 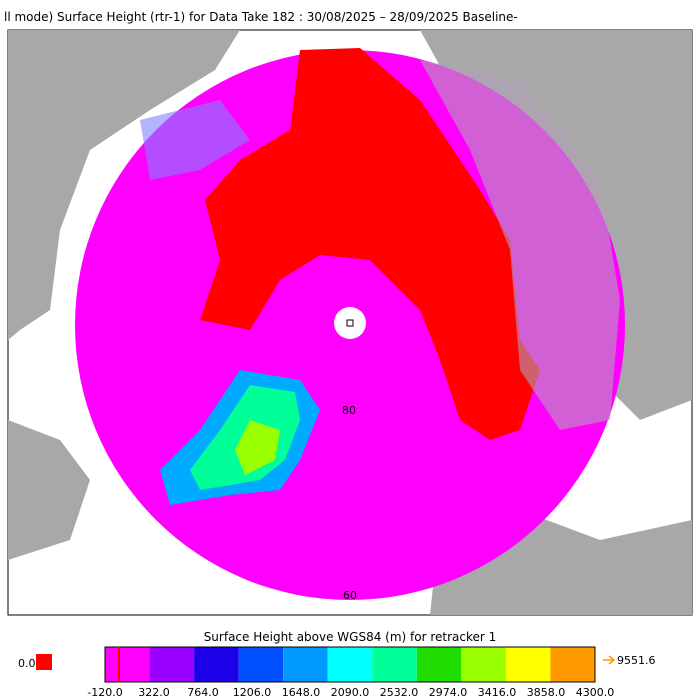 What do you see at coordinates (27, 663) in the screenshot?
I see `under-label: 0.0` at bounding box center [27, 663].